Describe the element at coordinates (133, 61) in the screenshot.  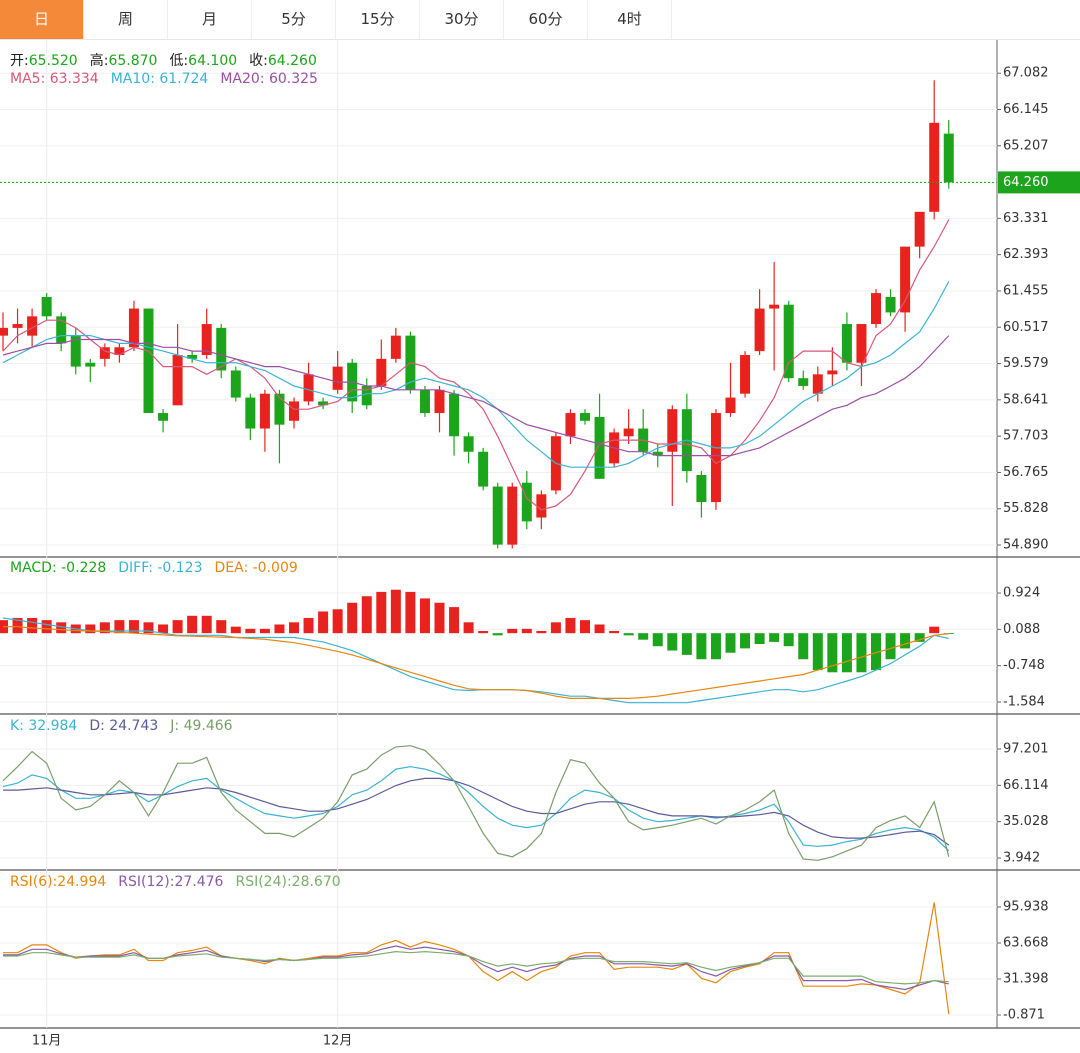
I see `ohlc-value: 65.870` at that location.